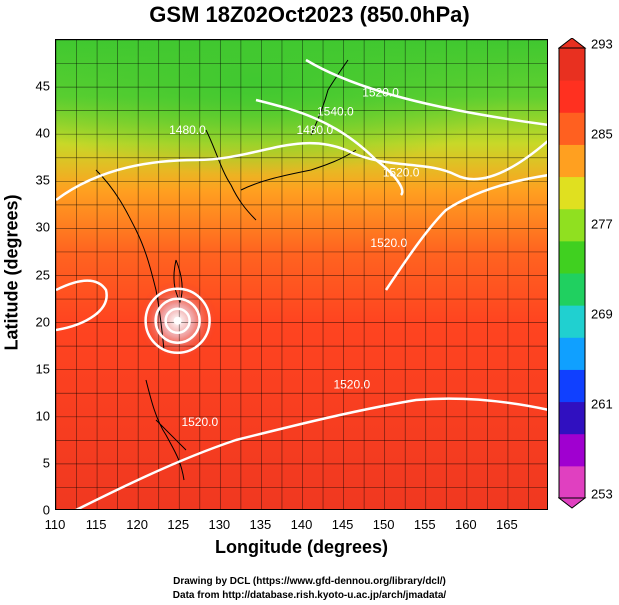 This screenshot has height=605, width=619. Describe the element at coordinates (301, 547) in the screenshot. I see `x-axis-label: Longitude (degrees)` at that location.